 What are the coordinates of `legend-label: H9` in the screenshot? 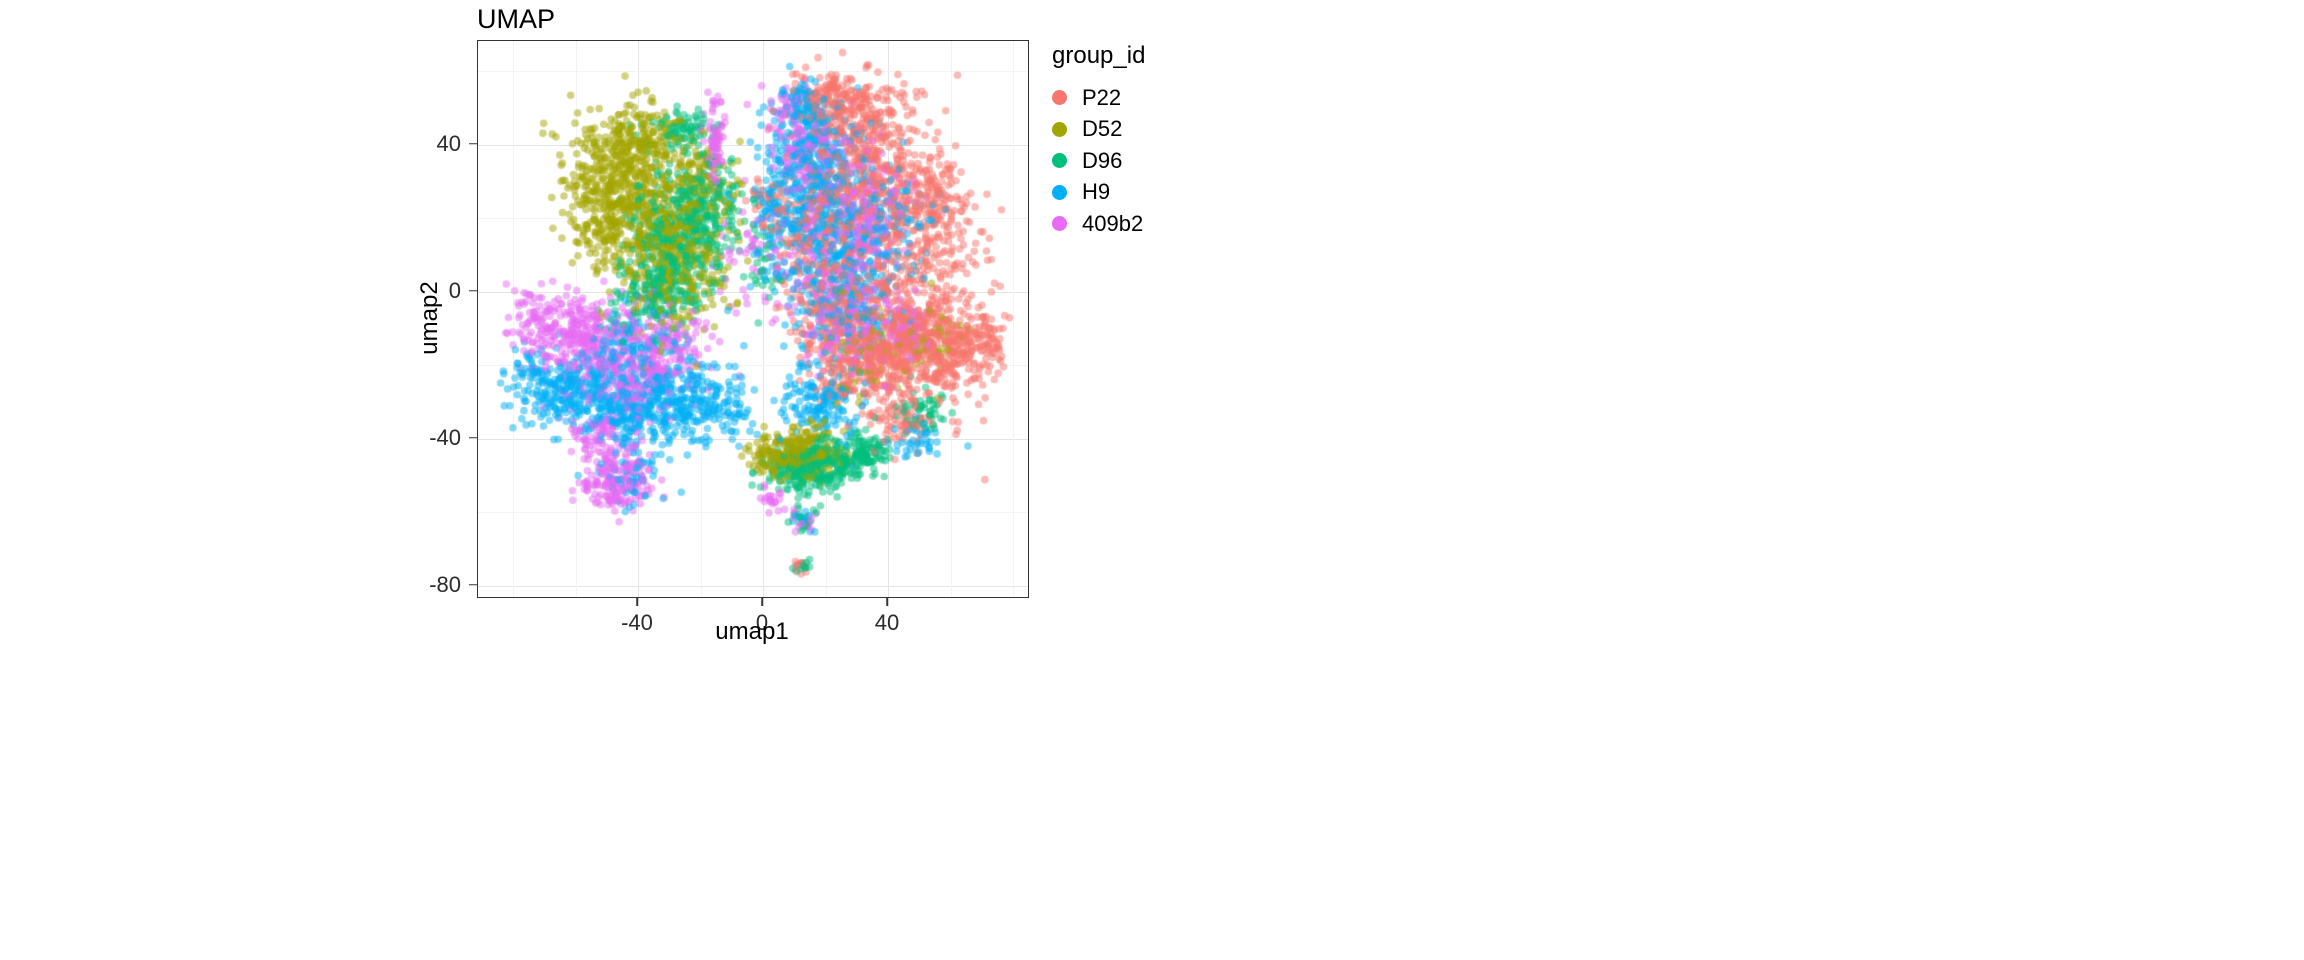 It's located at (1096, 192).